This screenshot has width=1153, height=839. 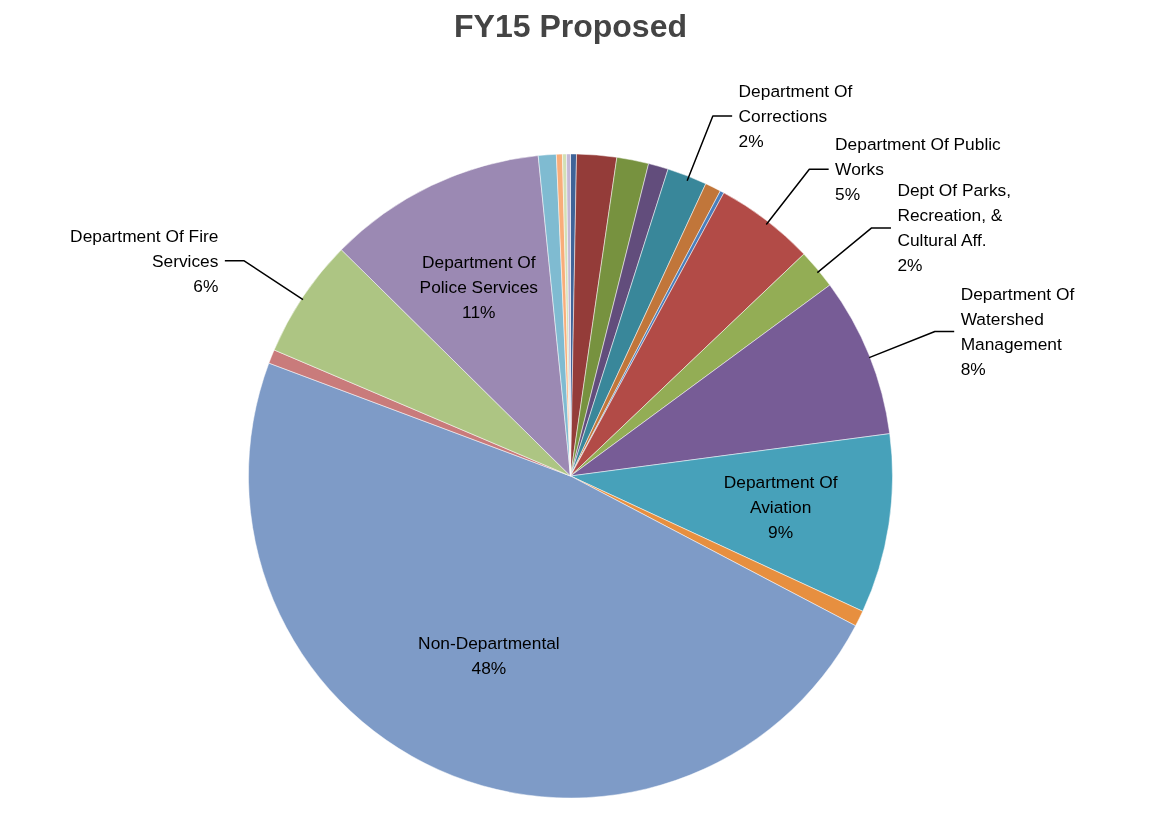 I want to click on slice-label: Department Of Police Services, so click(x=479, y=275).